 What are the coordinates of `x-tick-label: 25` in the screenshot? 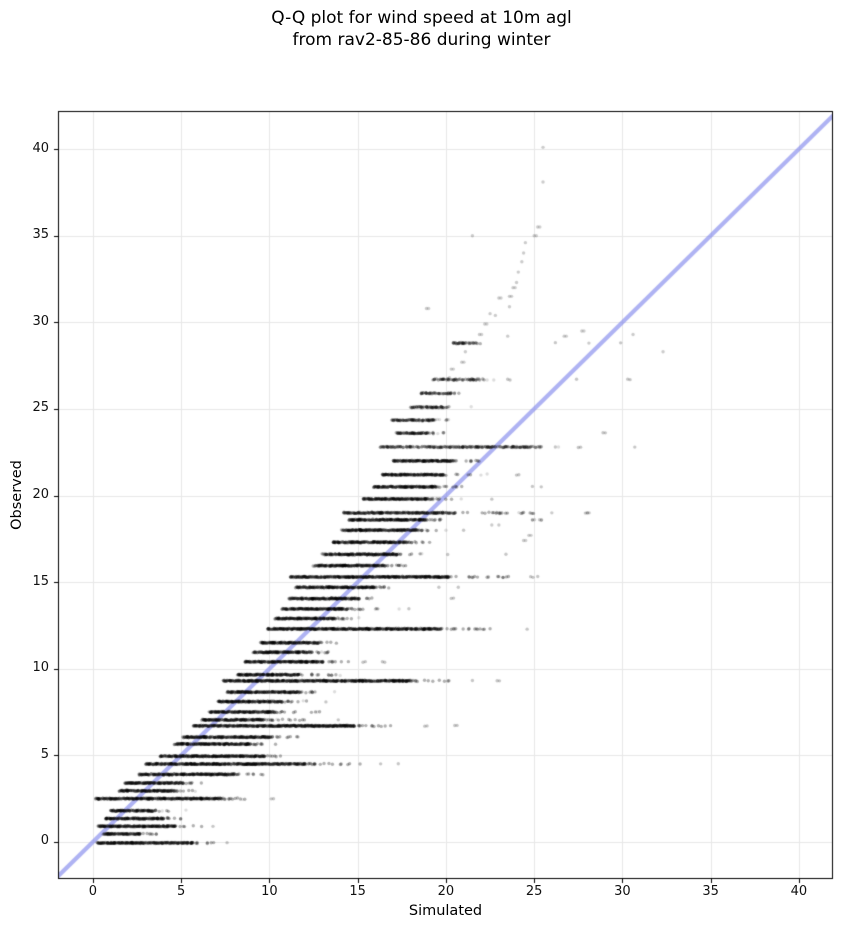 It's located at (534, 891).